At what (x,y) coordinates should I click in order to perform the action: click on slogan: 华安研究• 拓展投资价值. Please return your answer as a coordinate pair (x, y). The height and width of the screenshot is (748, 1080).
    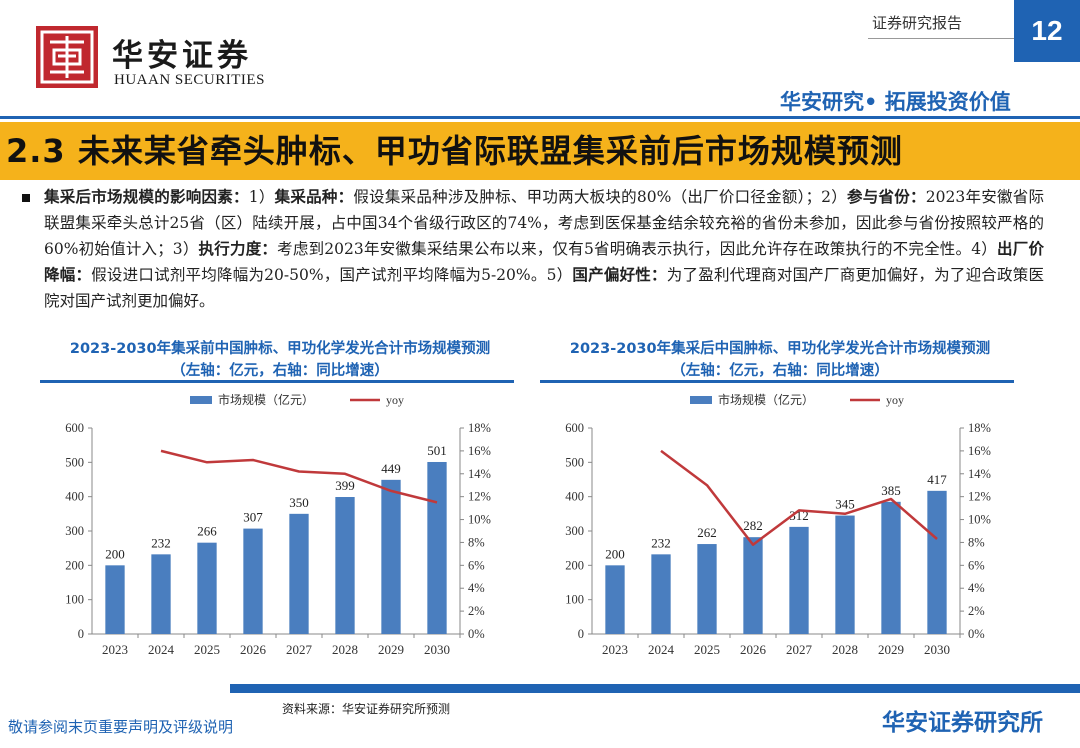
    Looking at the image, I should click on (895, 102).